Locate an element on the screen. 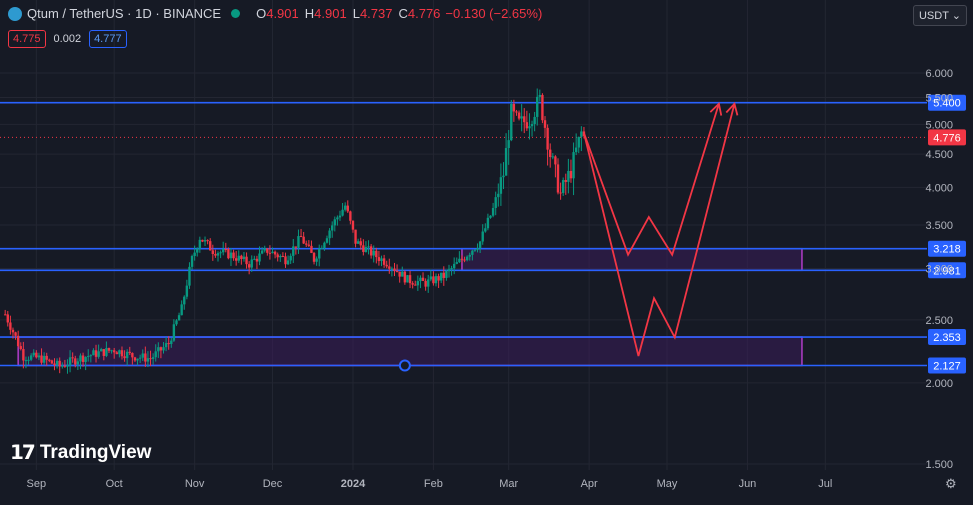 This screenshot has height=505, width=973. x-tick-label: Sep is located at coordinates (37, 484).